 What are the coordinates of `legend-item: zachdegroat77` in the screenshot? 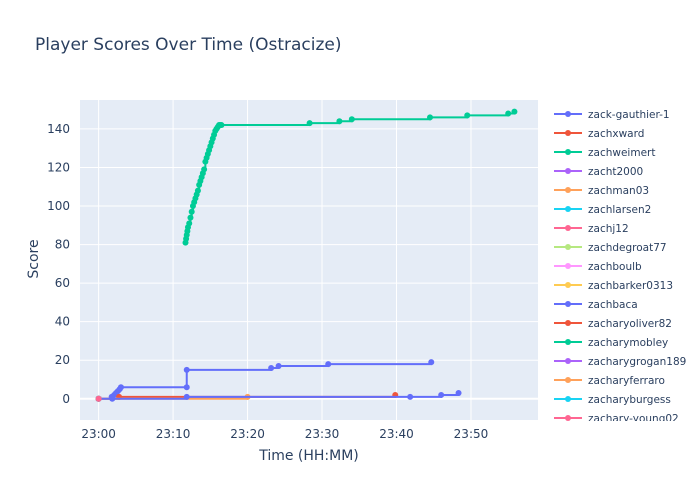 It's located at (610, 248).